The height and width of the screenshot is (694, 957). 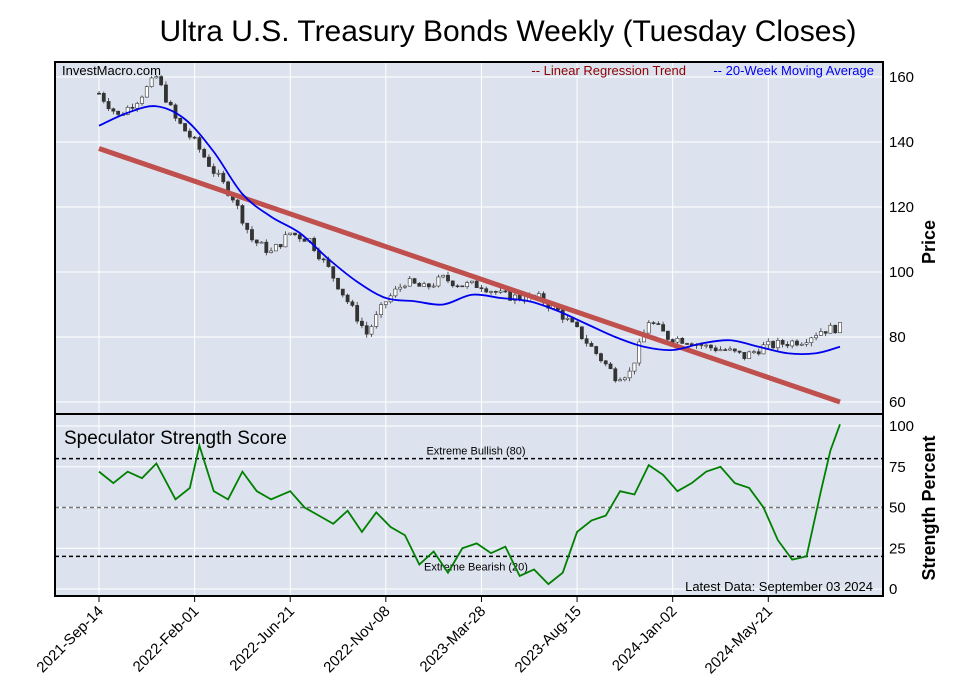 I want to click on latest-data-note: Latest Data: September 03 2024, so click(x=779, y=586).